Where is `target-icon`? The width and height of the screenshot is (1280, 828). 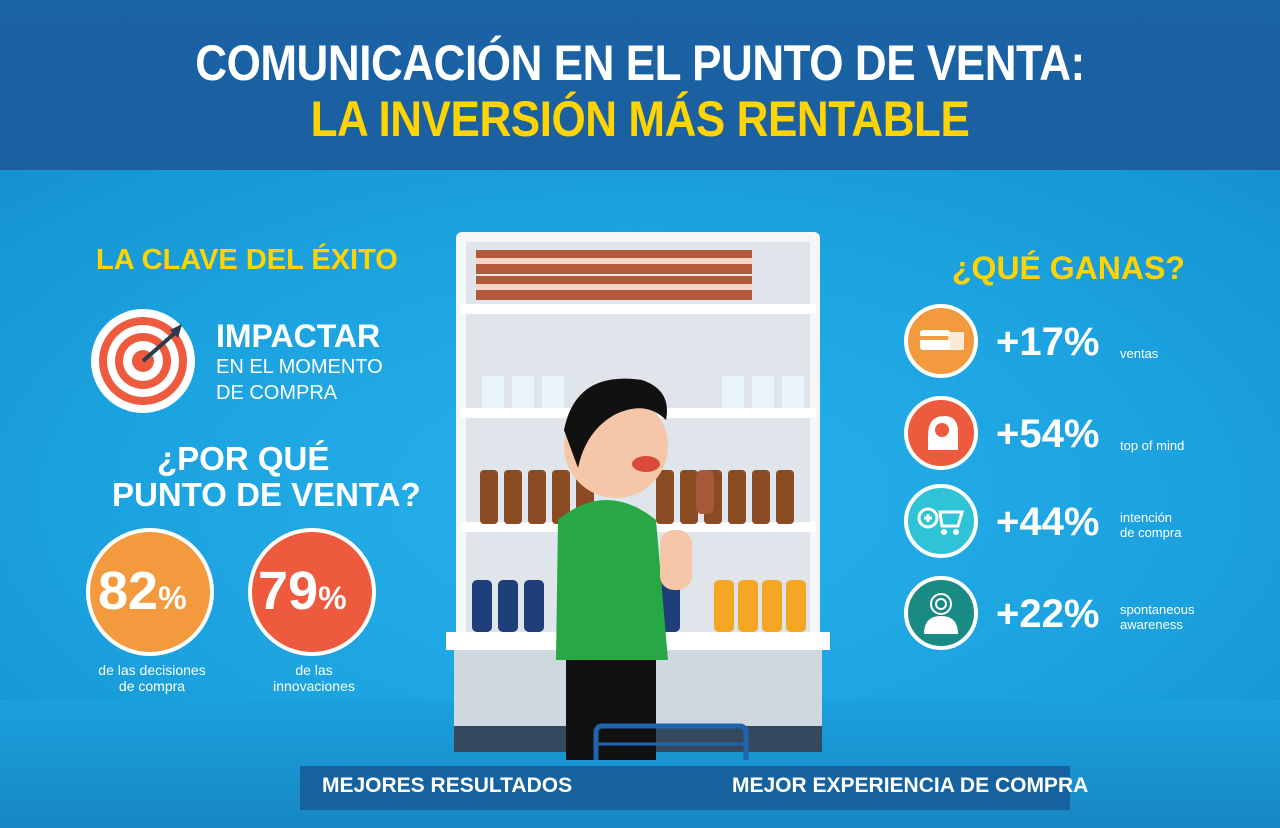 target-icon is located at coordinates (143, 361).